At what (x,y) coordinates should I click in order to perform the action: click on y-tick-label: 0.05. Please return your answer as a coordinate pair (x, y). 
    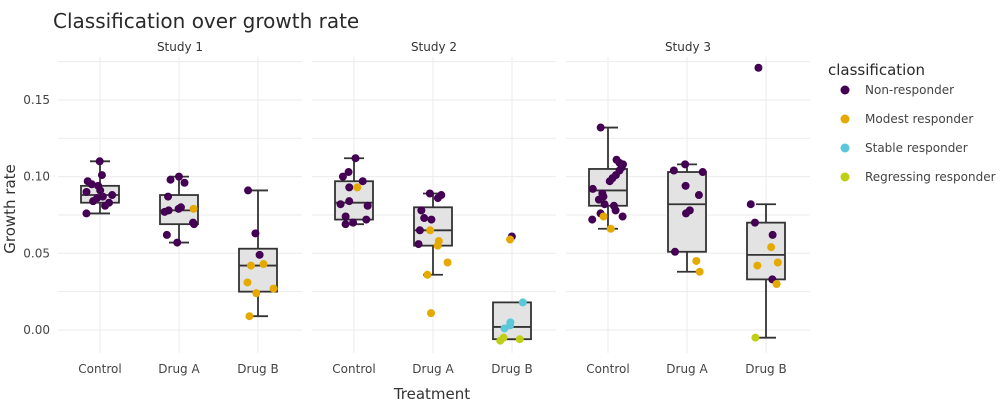
    Looking at the image, I should click on (36, 253).